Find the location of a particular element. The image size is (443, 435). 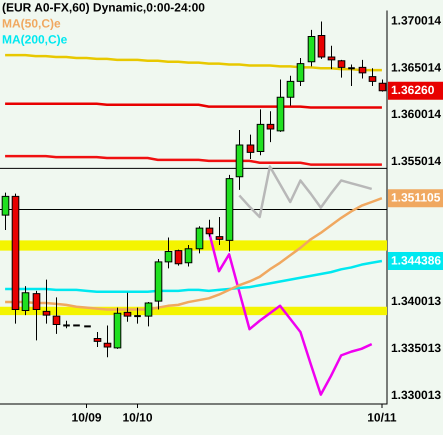

data-label: 1.344386 is located at coordinates (416, 260).